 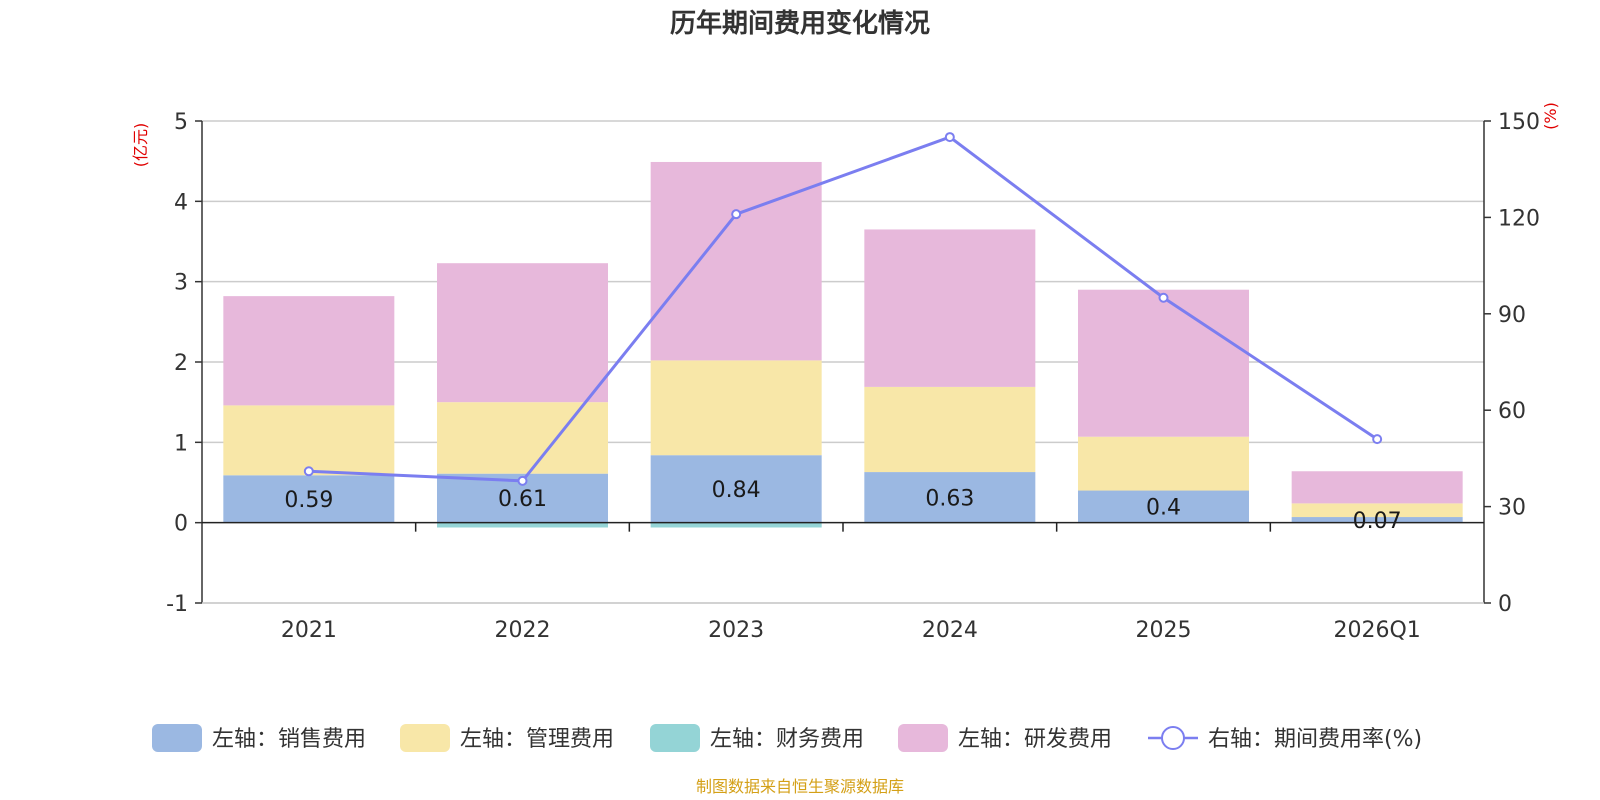 I want to click on bar-value-label: 0.61, so click(x=522, y=499).